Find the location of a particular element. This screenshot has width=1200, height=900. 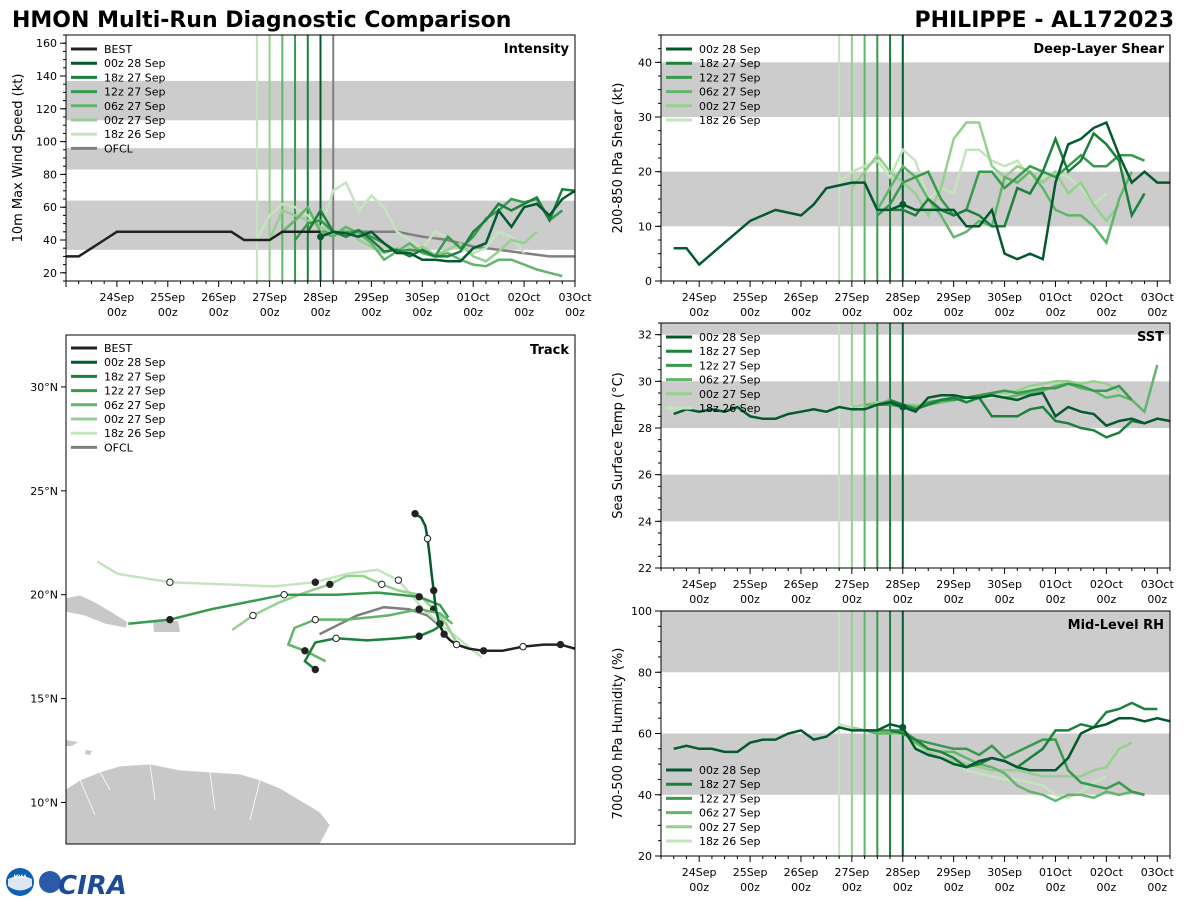

intensity-legend-label: 06z 27 Sep is located at coordinates (135, 106).